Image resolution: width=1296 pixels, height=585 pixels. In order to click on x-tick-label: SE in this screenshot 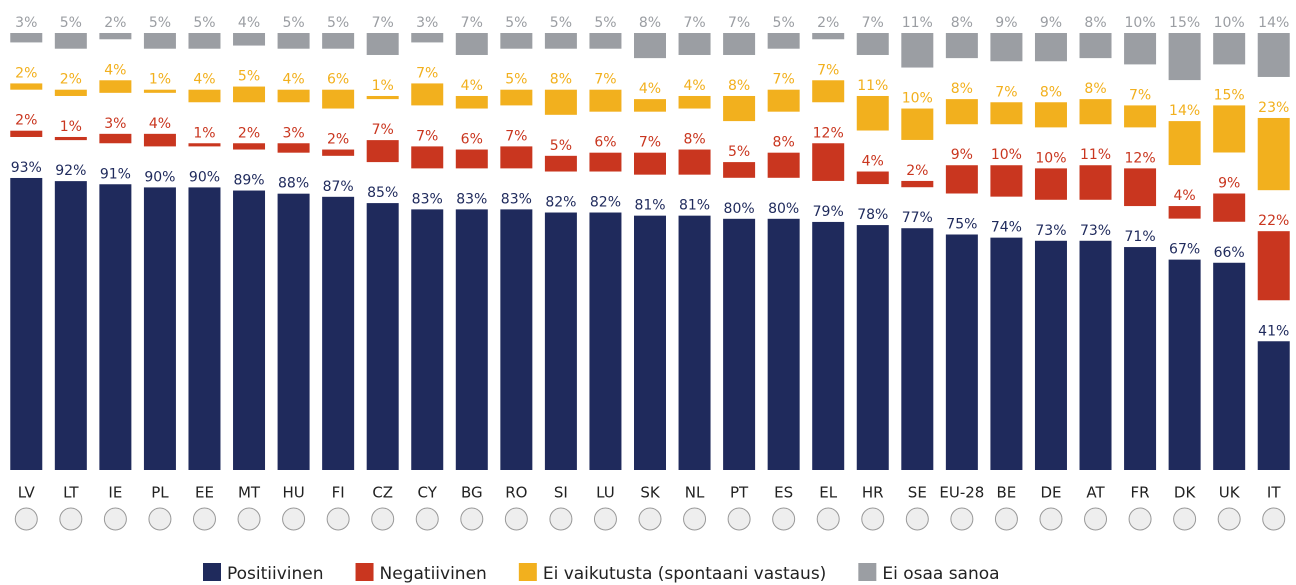, I will do `click(917, 493)`.